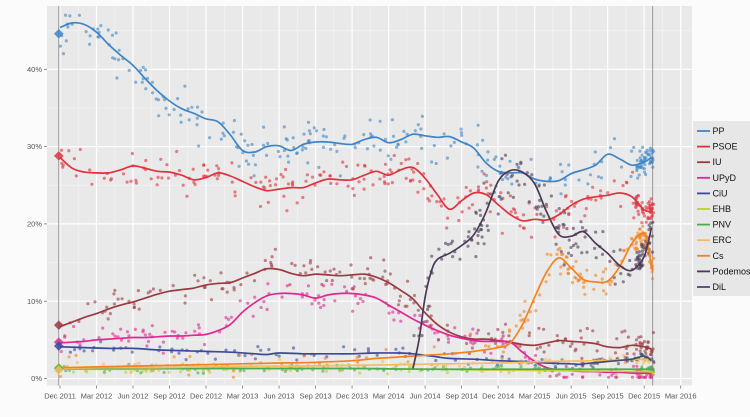 This screenshot has width=750, height=417. What do you see at coordinates (58, 33) in the screenshot?
I see `result-diamond-pp` at bounding box center [58, 33].